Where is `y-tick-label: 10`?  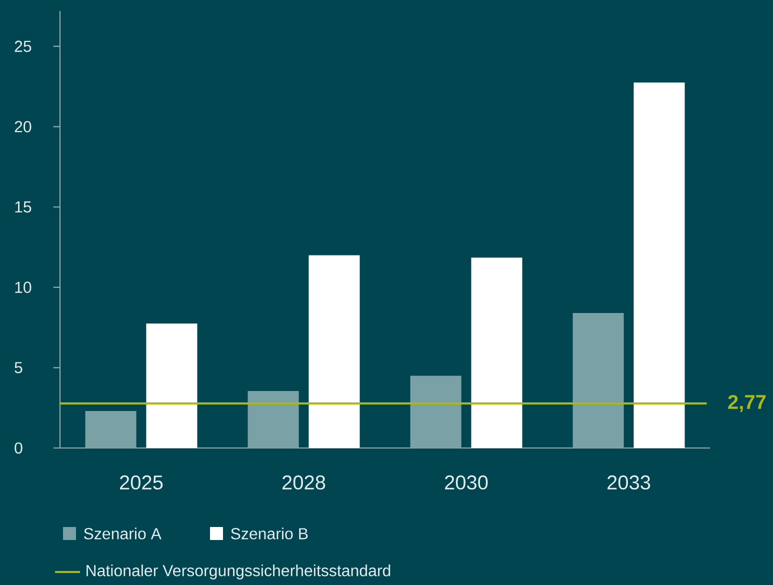 y-tick-label: 10 is located at coordinates (23, 287).